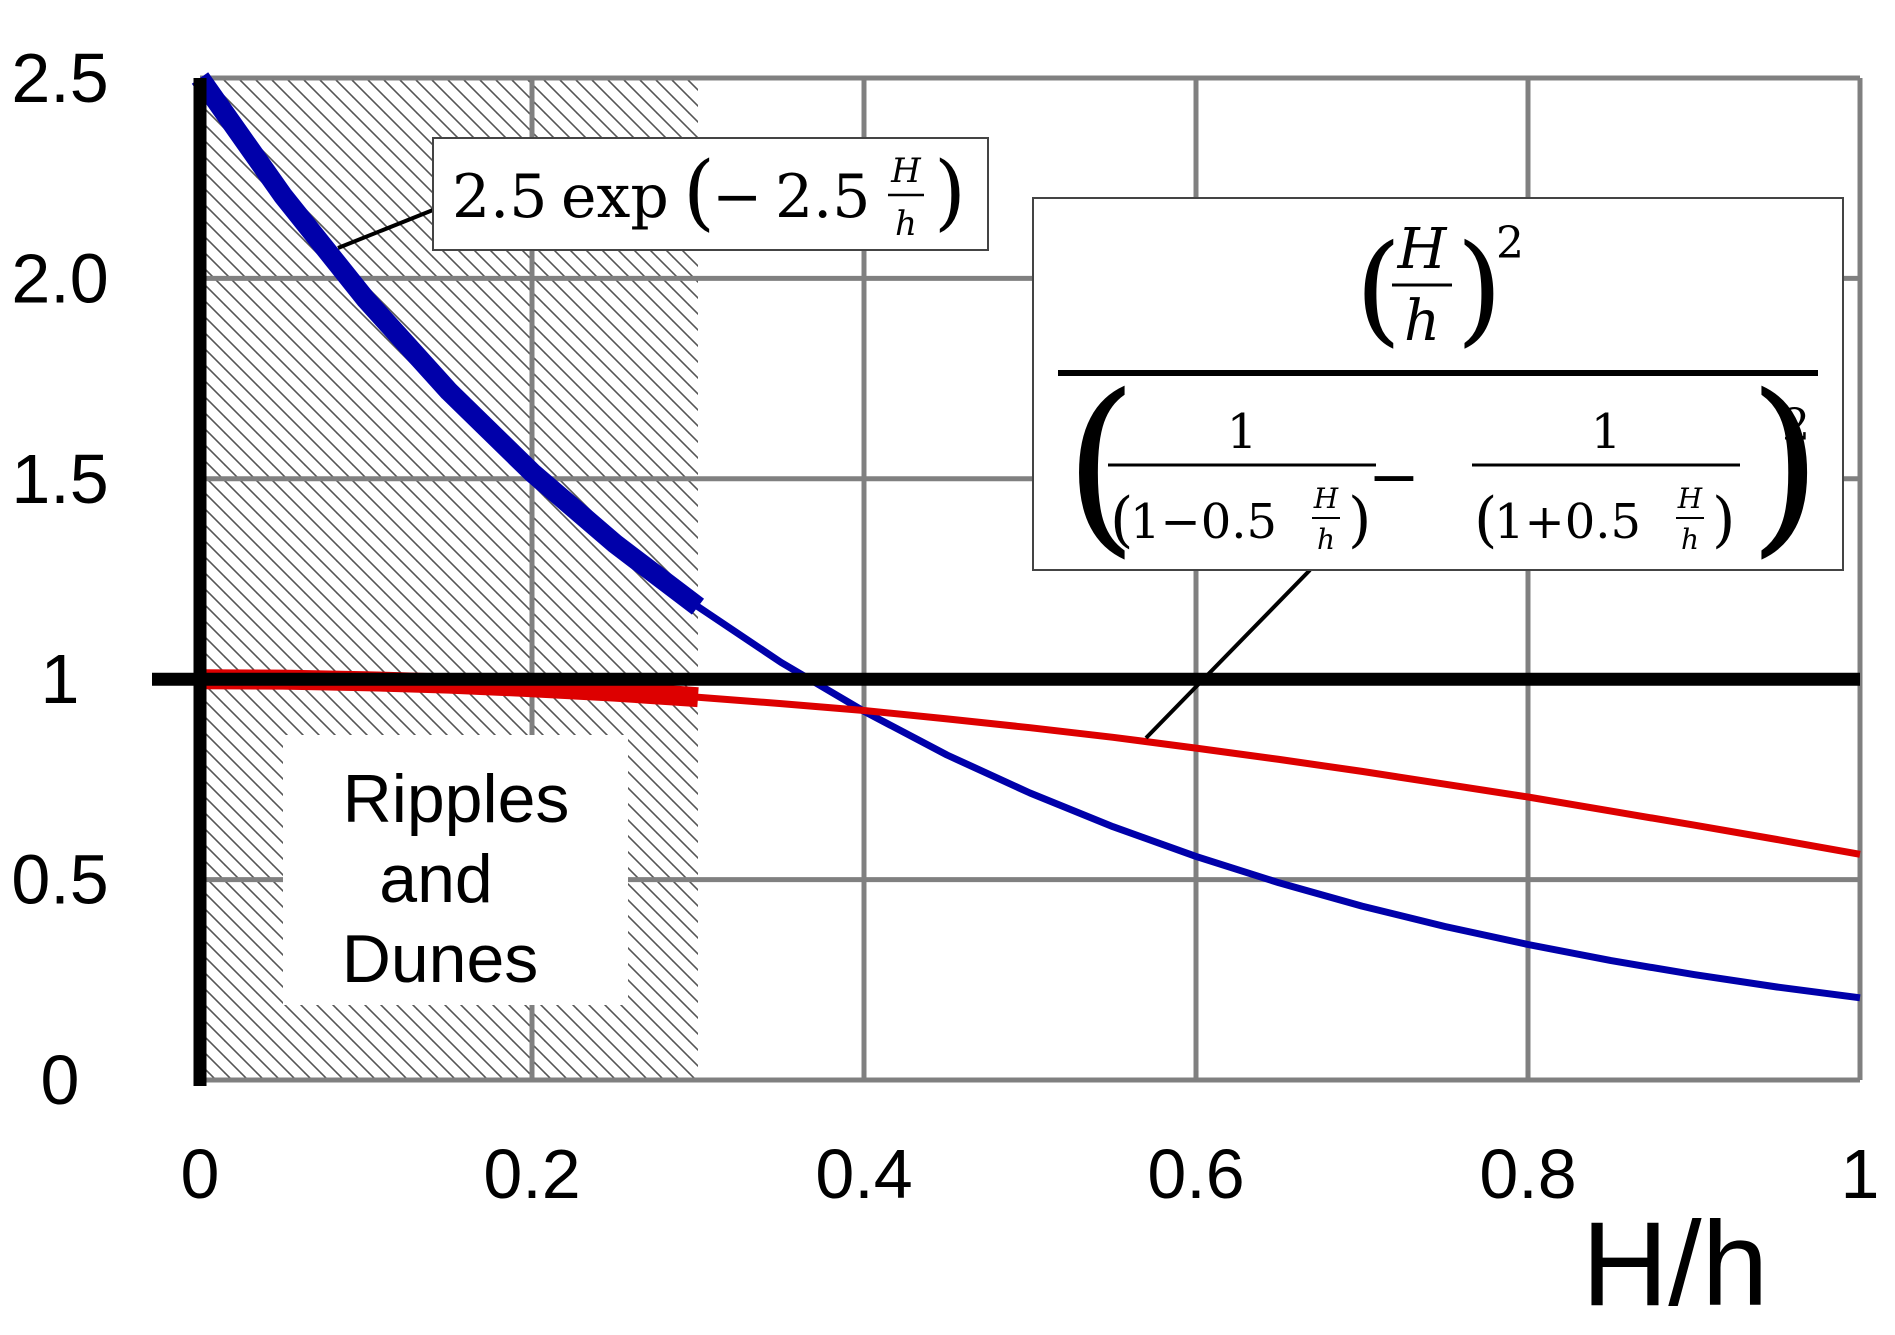  Describe the element at coordinates (1228, 654) in the screenshot. I see `red-leader-line` at that location.